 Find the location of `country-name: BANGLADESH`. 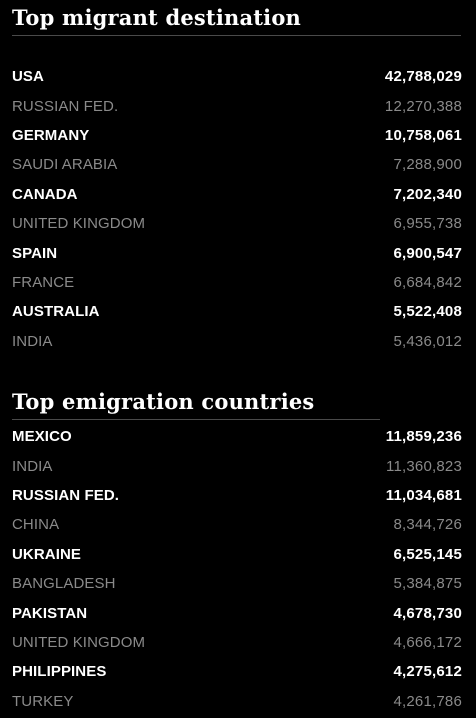

country-name: BANGLADESH is located at coordinates (64, 584).